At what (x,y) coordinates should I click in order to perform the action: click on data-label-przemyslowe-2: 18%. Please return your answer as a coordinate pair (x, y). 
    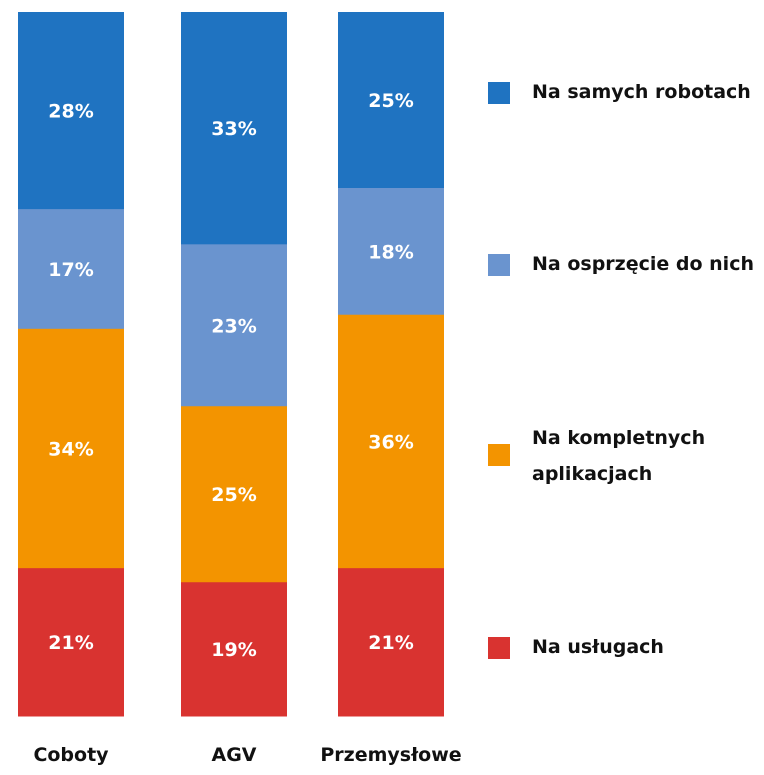
    Looking at the image, I should click on (390, 252).